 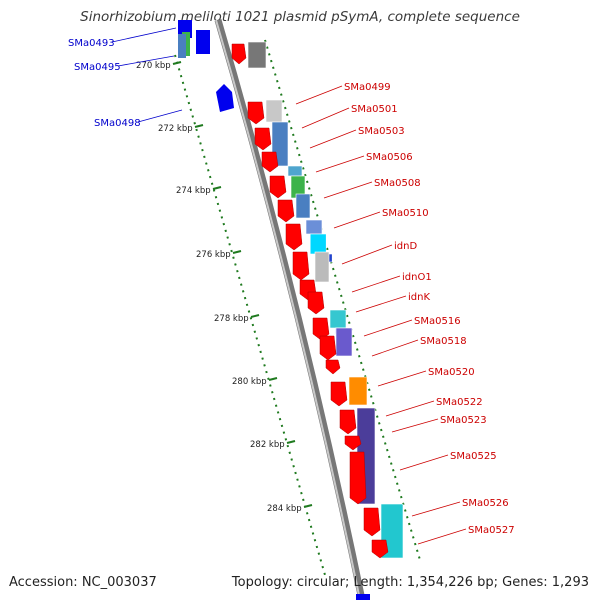 I want to click on ruler-tick-label: 282 kbp, so click(x=267, y=445).